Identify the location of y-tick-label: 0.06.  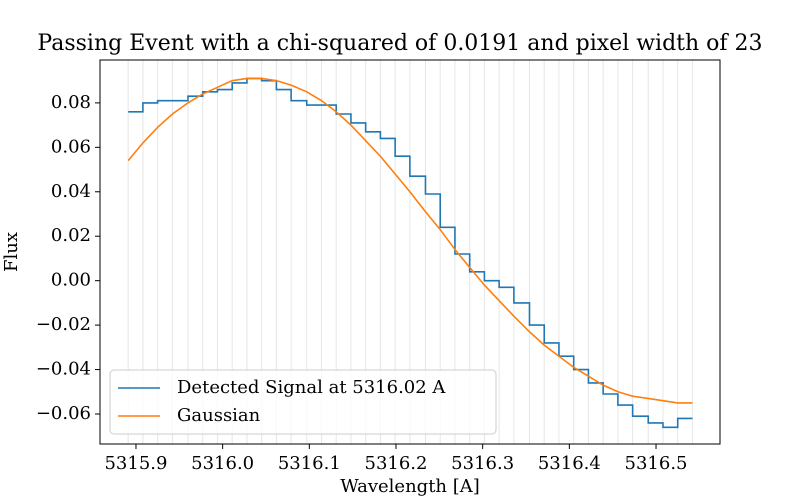
(71, 146).